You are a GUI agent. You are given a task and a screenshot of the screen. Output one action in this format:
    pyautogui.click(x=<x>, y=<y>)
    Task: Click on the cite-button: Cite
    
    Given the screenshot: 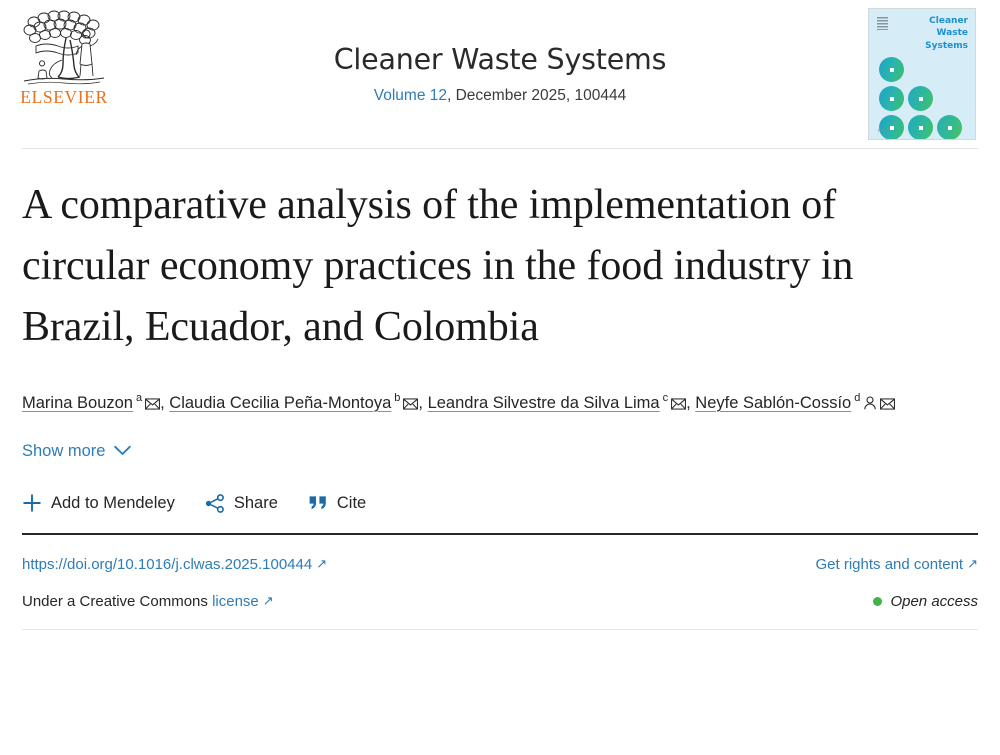 What is the action you would take?
    pyautogui.click(x=337, y=503)
    